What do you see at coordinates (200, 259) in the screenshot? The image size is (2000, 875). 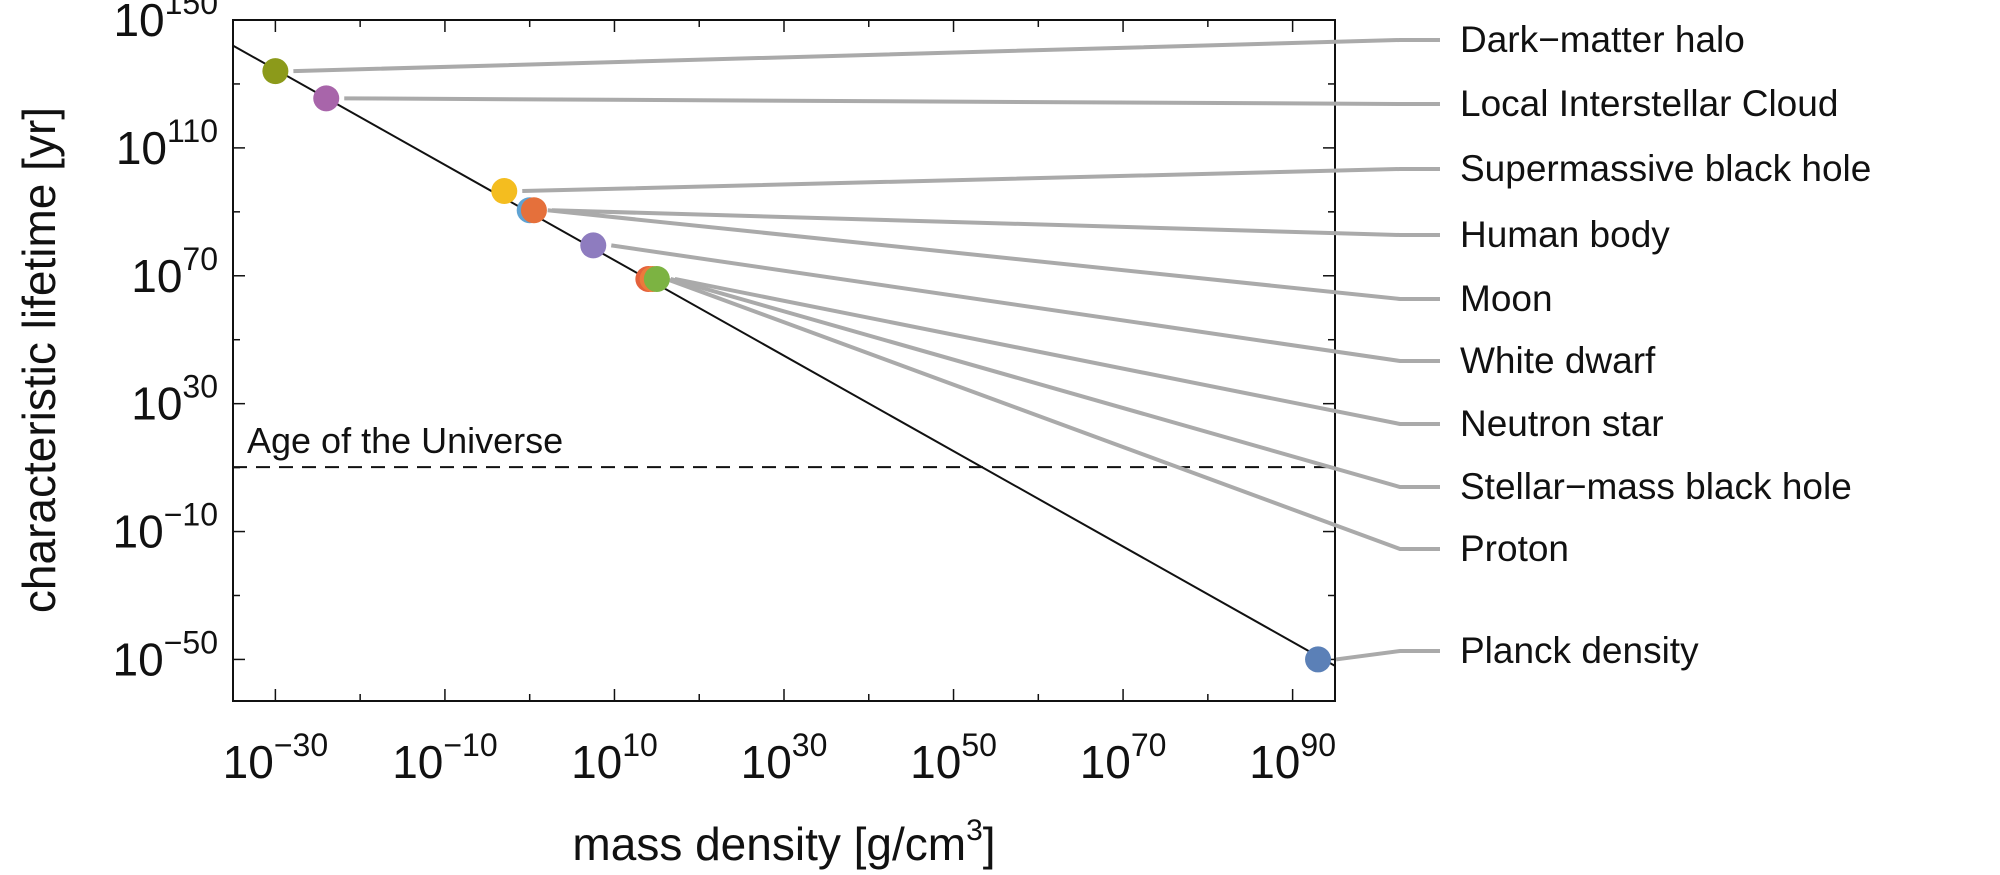 I see `y-tick-exp: 70` at bounding box center [200, 259].